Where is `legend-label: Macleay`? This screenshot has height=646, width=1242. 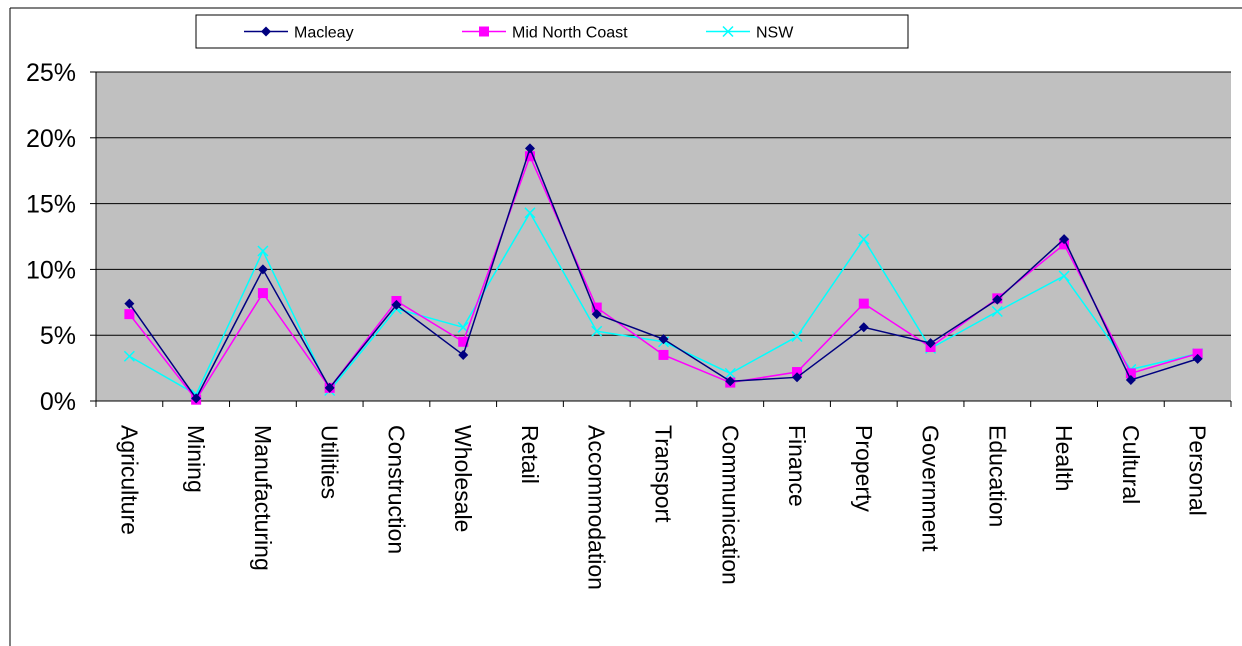 legend-label: Macleay is located at coordinates (324, 33).